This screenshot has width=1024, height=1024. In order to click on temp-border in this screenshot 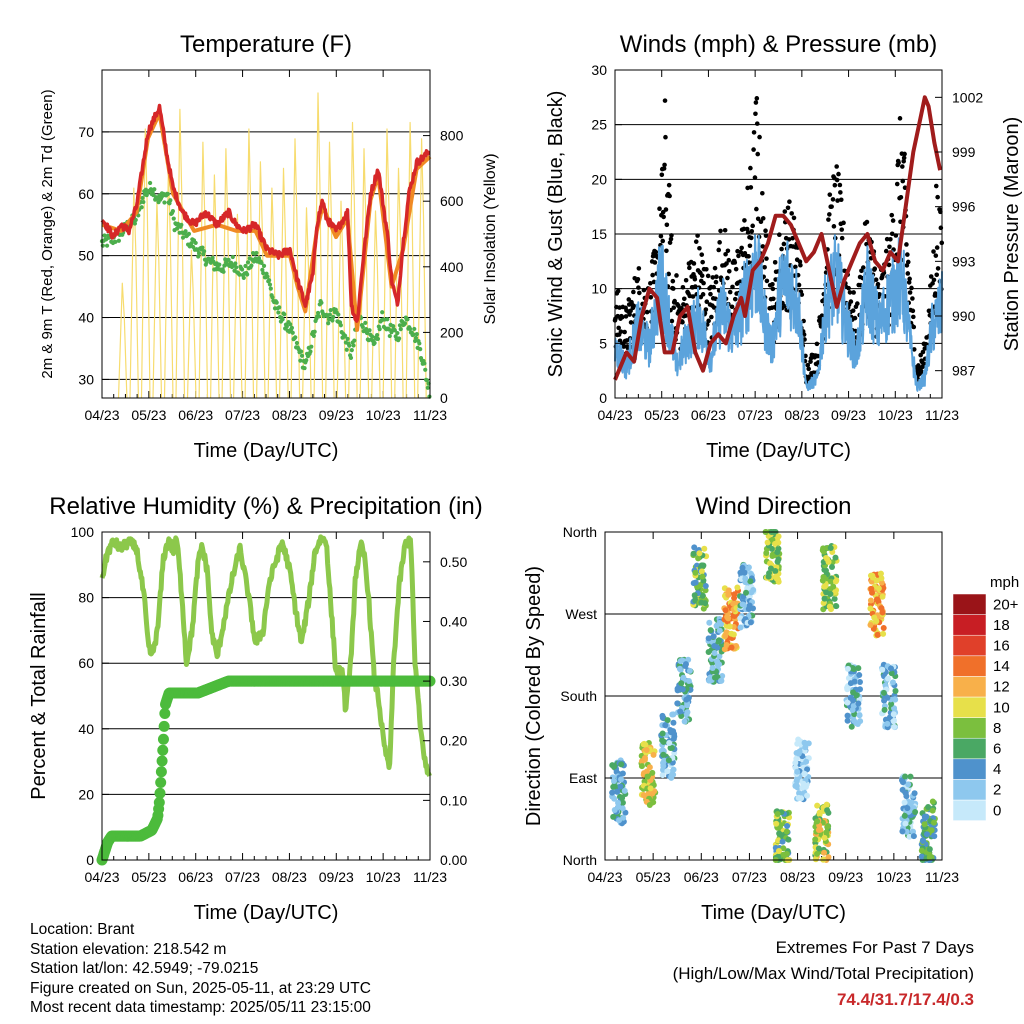, I will do `click(266, 234)`.